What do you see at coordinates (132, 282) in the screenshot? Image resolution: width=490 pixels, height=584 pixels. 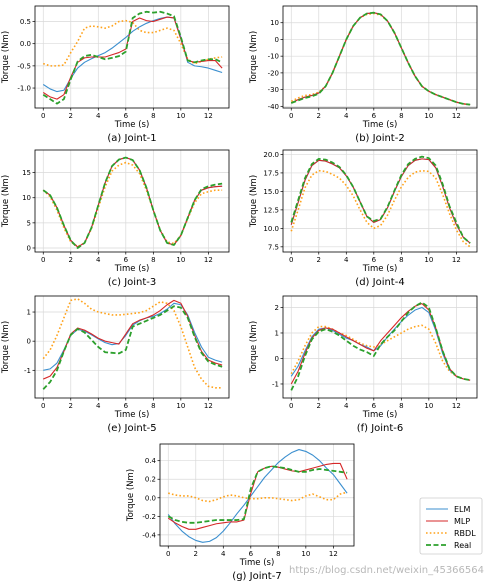 I see `subfigure-caption: (c) Joint-3` at bounding box center [132, 282].